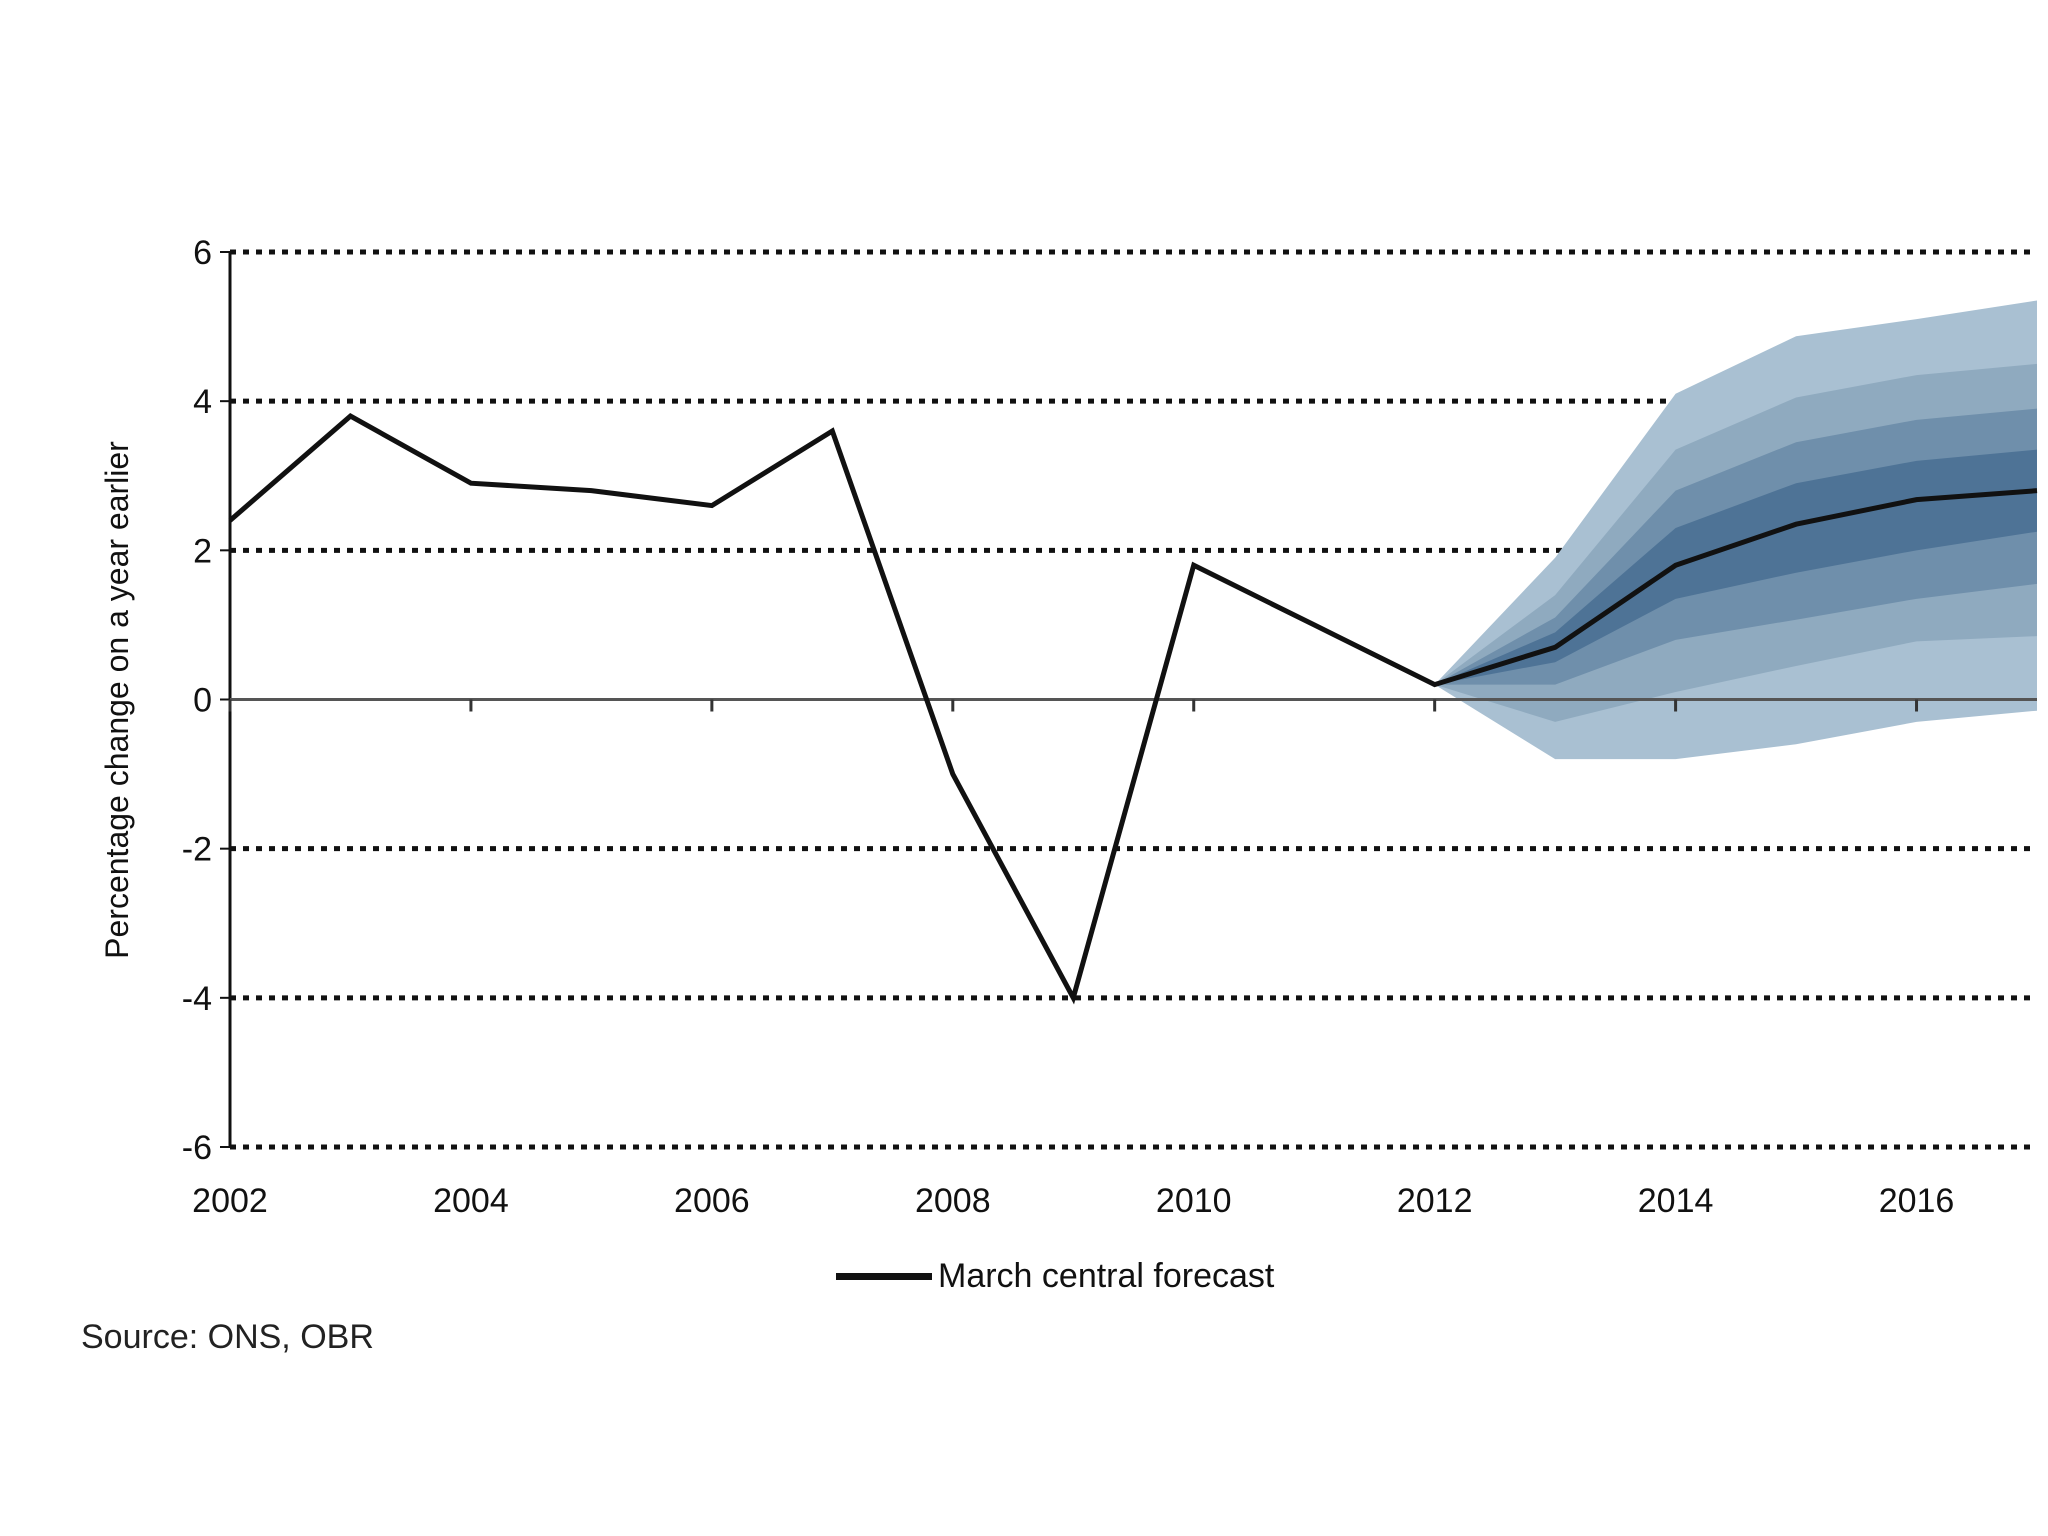  What do you see at coordinates (1106, 1276) in the screenshot?
I see `legend-label: March central forecast` at bounding box center [1106, 1276].